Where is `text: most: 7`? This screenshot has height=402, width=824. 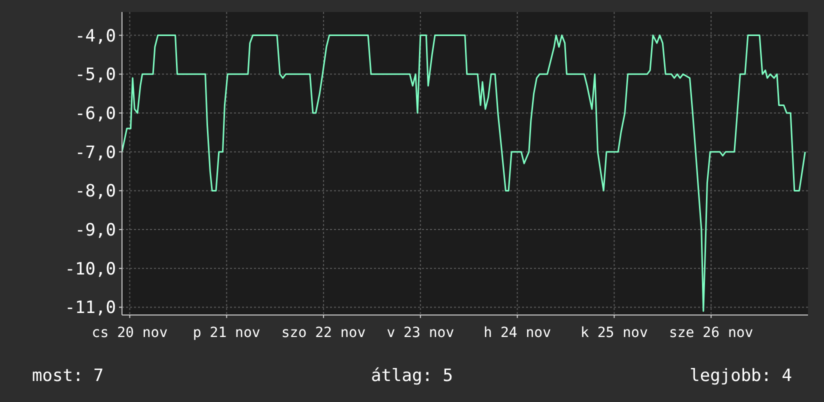
text: most: 7 is located at coordinates (68, 376).